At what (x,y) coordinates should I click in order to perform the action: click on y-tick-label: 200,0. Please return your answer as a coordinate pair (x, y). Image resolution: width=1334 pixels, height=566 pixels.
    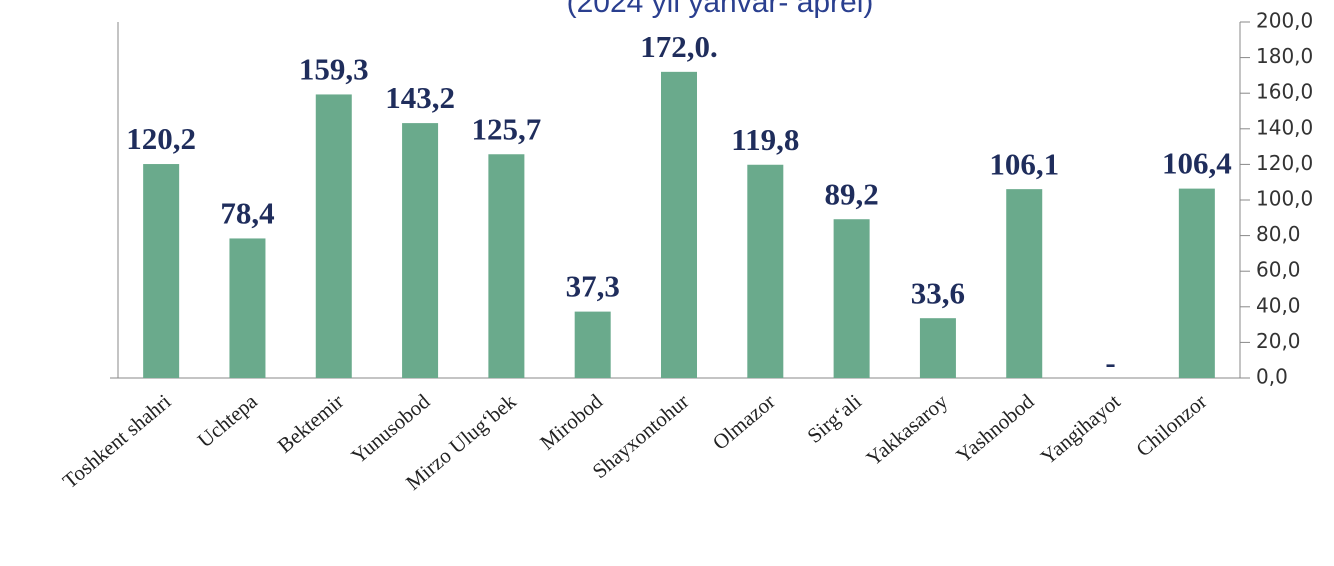
    Looking at the image, I should click on (1284, 21).